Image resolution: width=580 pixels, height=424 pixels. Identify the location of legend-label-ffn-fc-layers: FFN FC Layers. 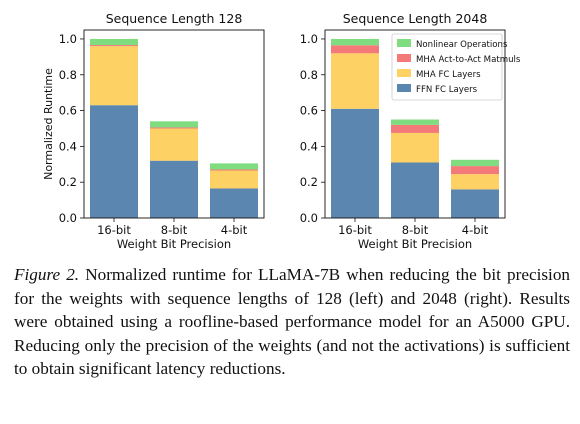
(447, 90).